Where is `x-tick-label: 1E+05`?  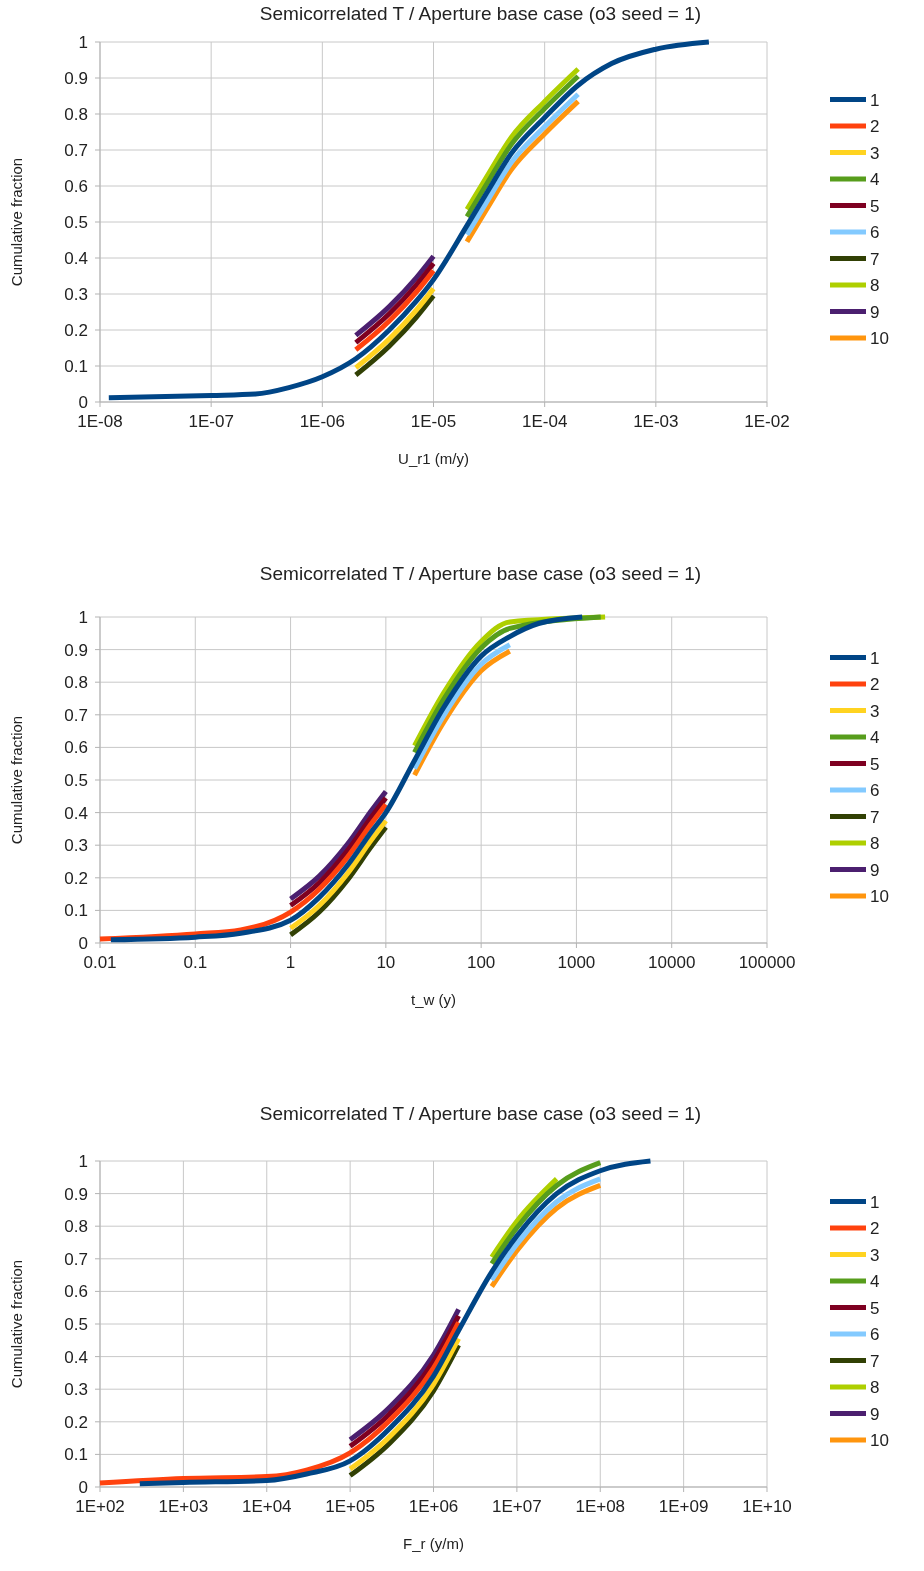
x-tick-label: 1E+05 is located at coordinates (350, 1506).